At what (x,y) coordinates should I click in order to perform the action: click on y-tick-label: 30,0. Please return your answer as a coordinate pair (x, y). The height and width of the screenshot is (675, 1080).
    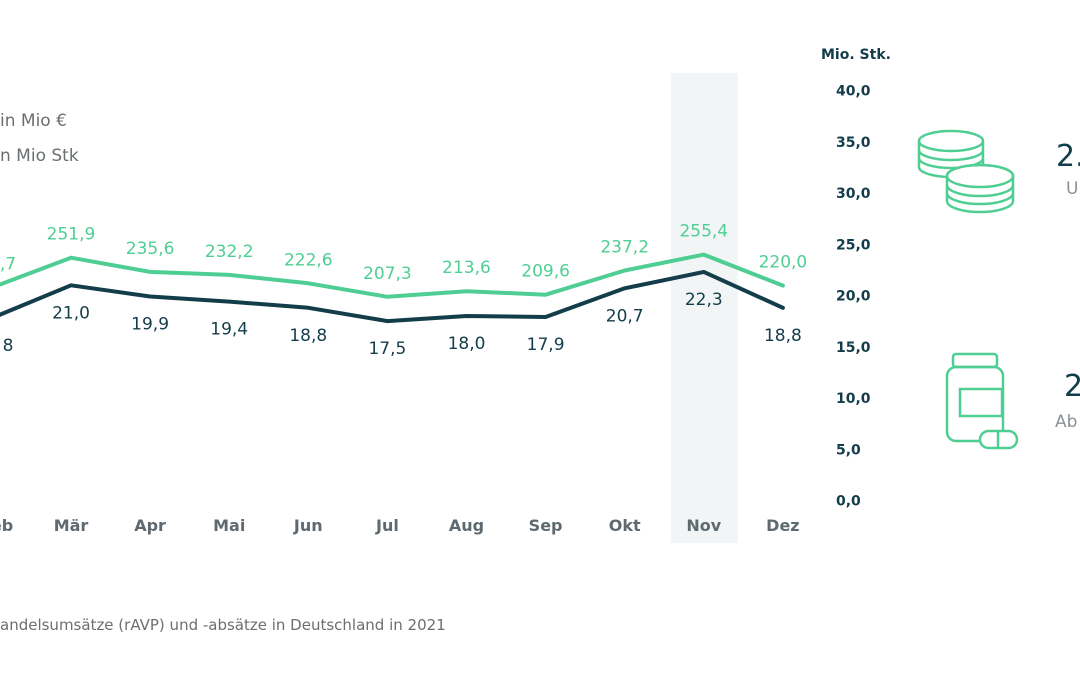
    Looking at the image, I should click on (853, 194).